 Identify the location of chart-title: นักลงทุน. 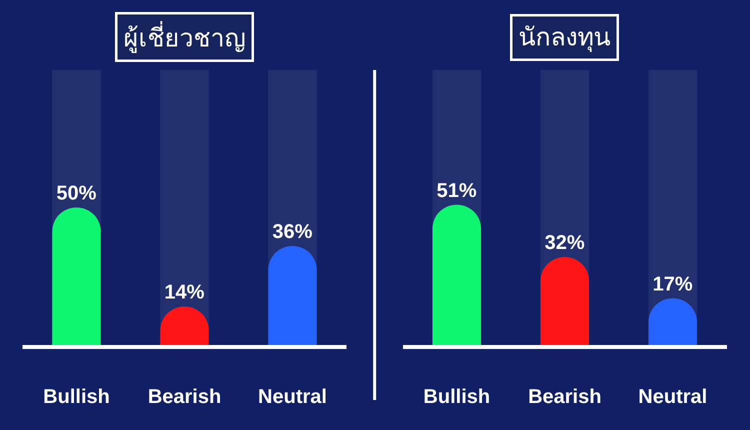
(564, 37).